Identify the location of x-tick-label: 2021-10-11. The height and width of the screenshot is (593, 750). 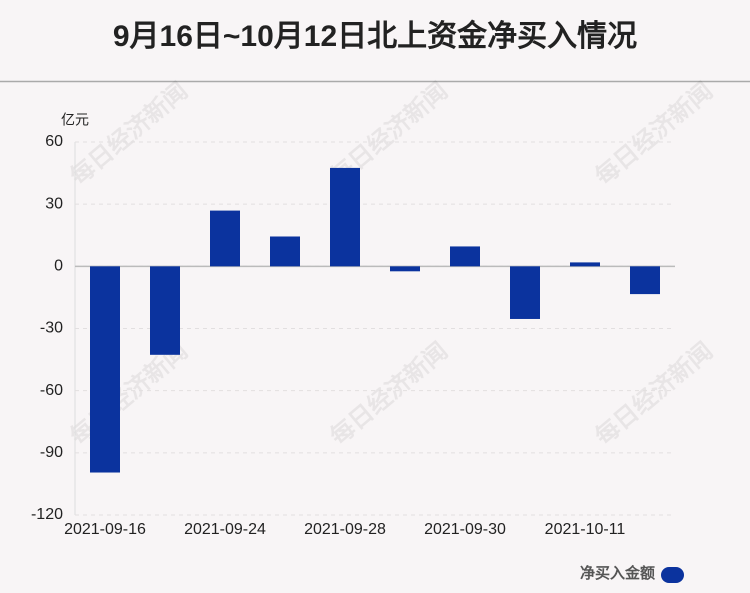
(585, 529).